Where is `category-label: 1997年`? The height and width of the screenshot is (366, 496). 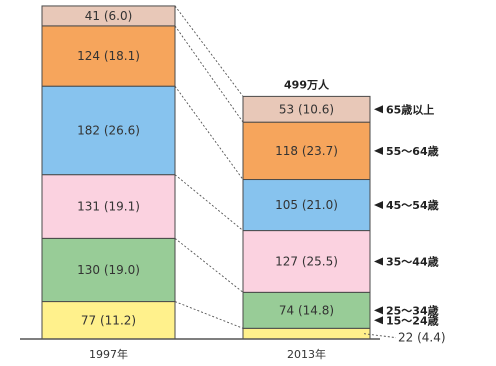
category-label: 1997年 is located at coordinates (108, 354).